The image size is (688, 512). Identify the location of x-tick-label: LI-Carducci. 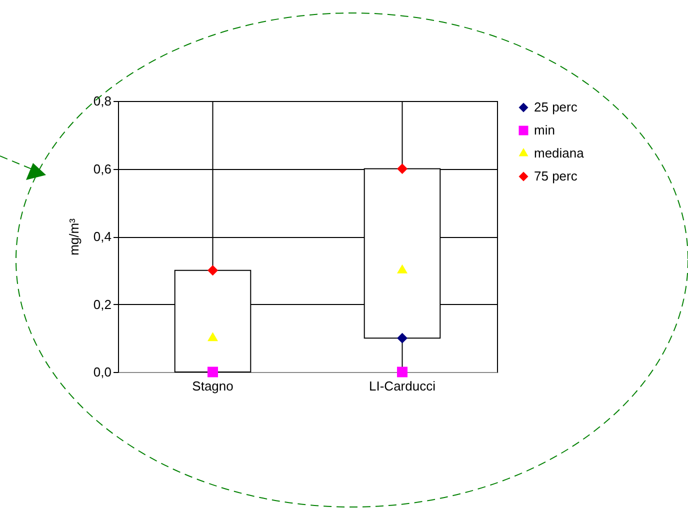
(402, 386).